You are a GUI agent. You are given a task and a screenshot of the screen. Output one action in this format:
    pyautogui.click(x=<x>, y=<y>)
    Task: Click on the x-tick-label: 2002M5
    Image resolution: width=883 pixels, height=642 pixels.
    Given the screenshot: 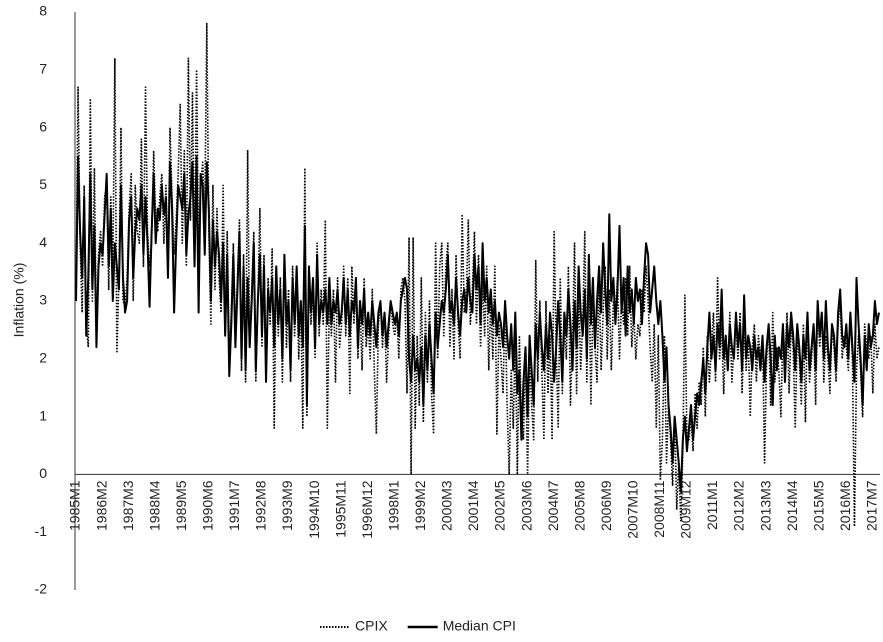 What is the action you would take?
    pyautogui.click(x=500, y=505)
    